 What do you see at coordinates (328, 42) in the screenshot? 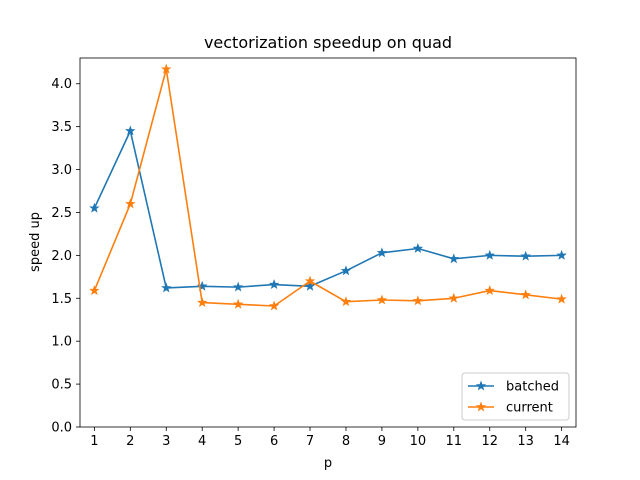
I see `chart-title: vectorization speedup on quad` at bounding box center [328, 42].